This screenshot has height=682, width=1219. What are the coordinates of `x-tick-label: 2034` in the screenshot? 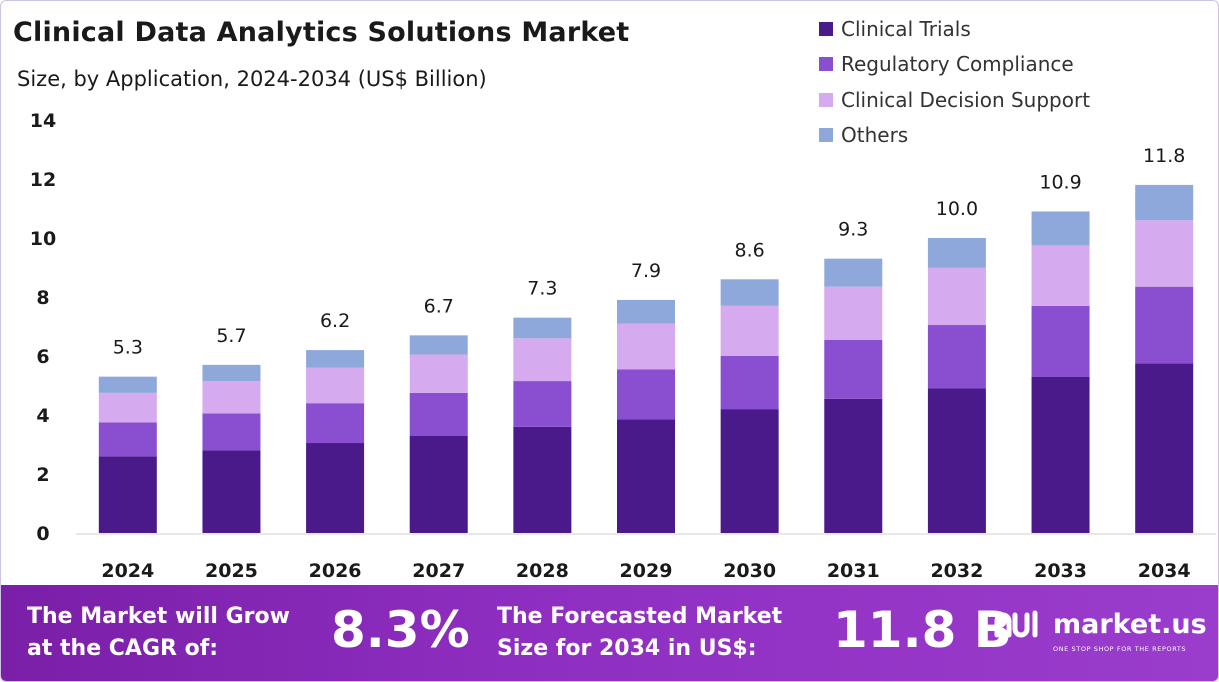 It's located at (1164, 571).